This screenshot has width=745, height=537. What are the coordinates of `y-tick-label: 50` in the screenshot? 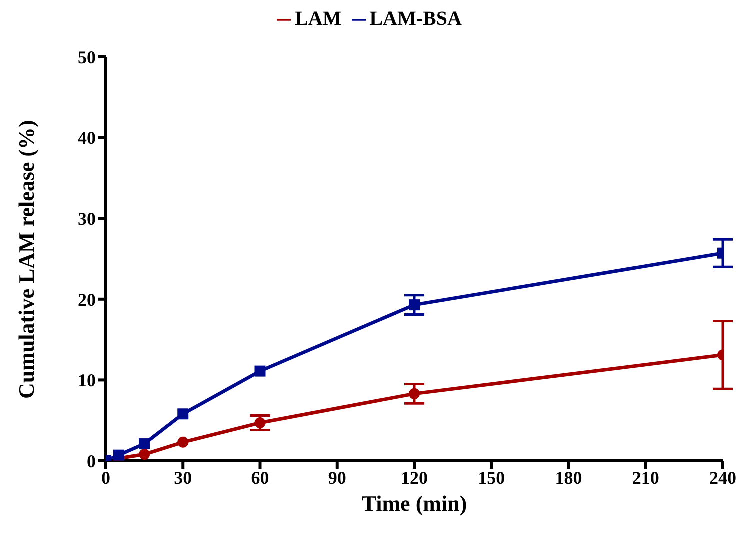 It's located at (87, 57).